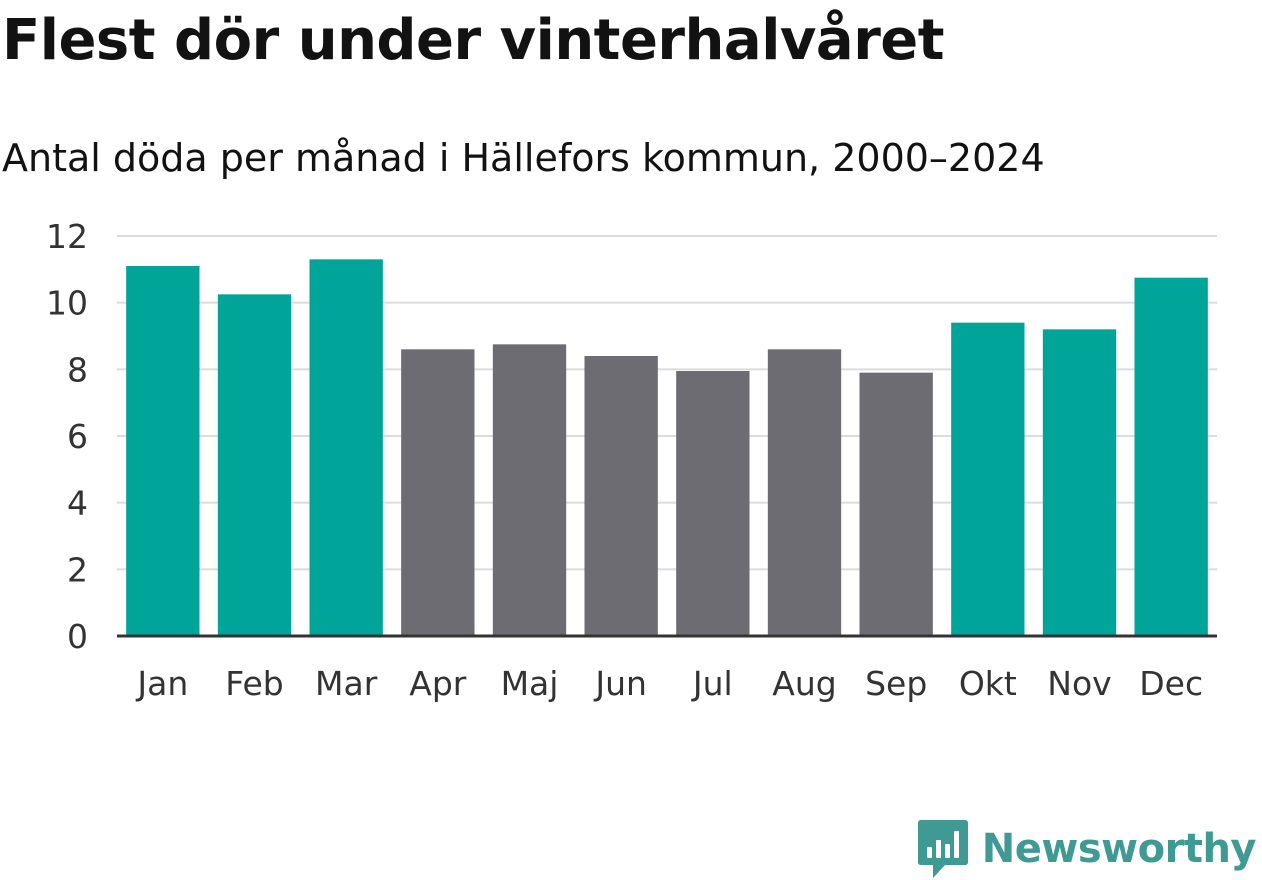 This screenshot has width=1262, height=880. What do you see at coordinates (1079, 683) in the screenshot?
I see `x-tick-label: Nov` at bounding box center [1079, 683].